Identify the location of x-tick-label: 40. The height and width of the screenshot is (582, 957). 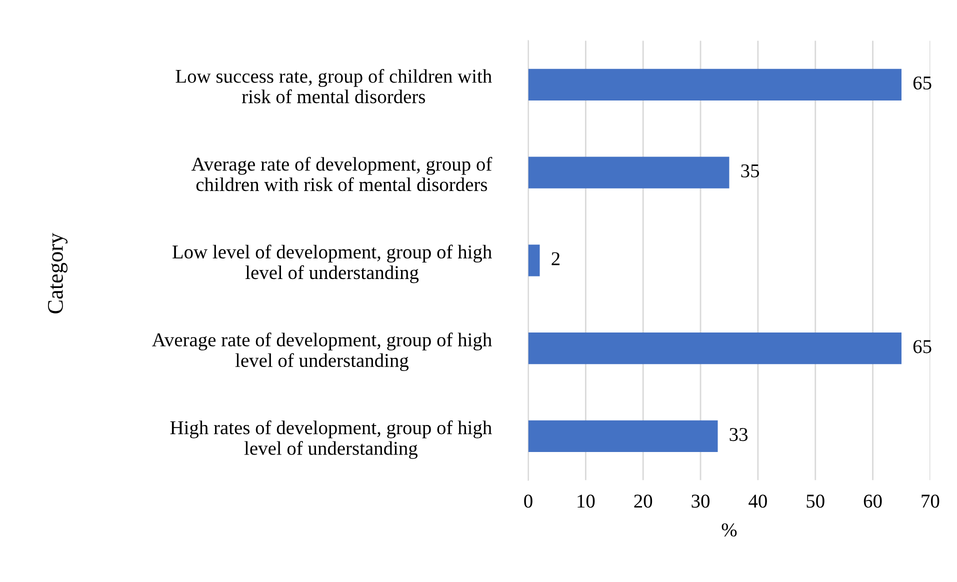
(757, 501).